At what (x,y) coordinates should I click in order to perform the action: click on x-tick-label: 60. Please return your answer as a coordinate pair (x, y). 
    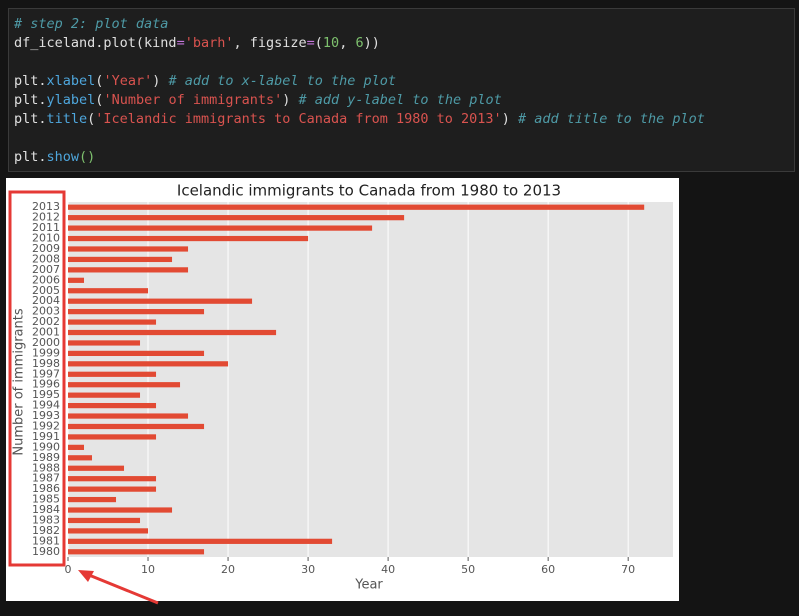
    Looking at the image, I should click on (548, 569).